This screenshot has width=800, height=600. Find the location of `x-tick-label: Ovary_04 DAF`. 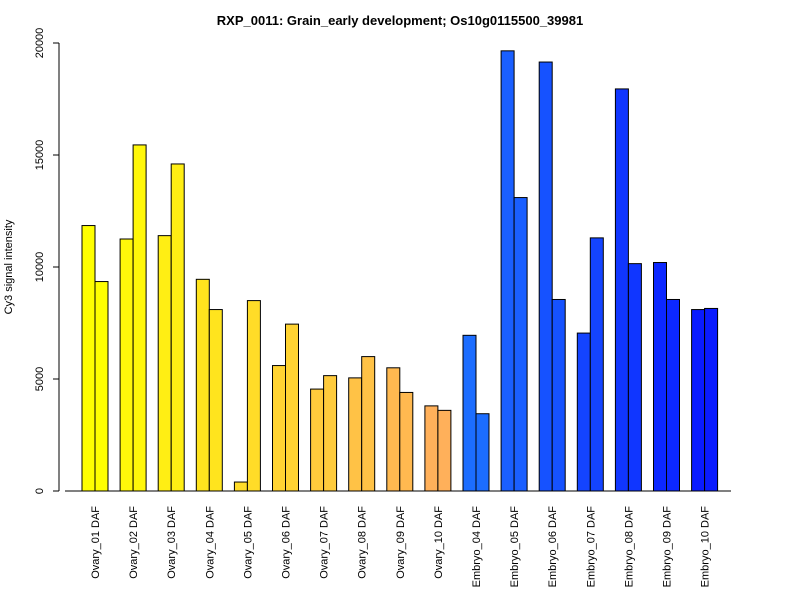

x-tick-label: Ovary_04 DAF is located at coordinates (210, 542).